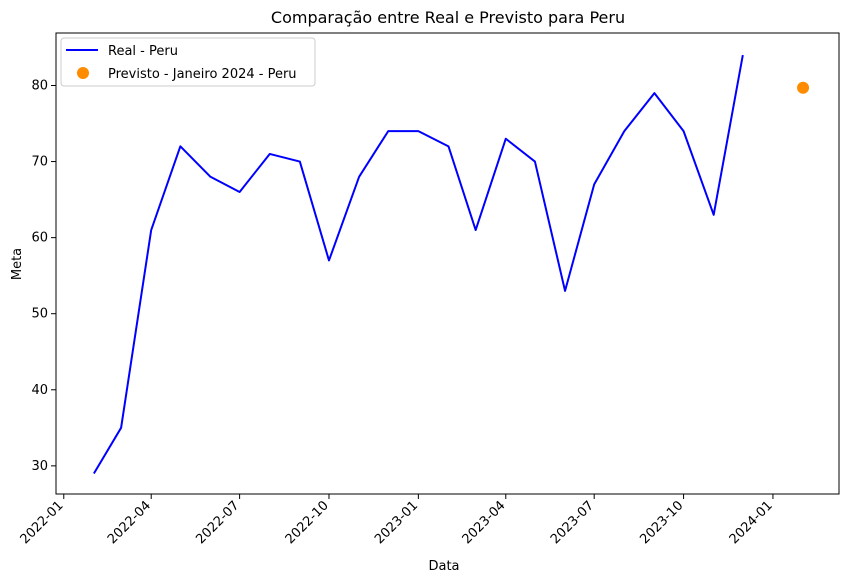 The height and width of the screenshot is (584, 841). I want to click on x-tick-label: 2022-10, so click(307, 522).